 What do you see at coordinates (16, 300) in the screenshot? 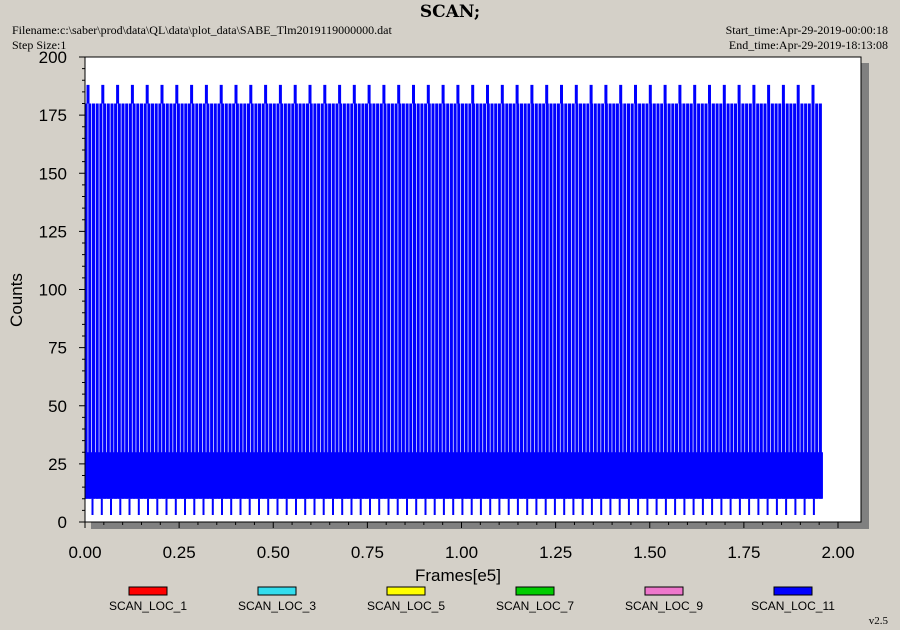
I see `y-axis-label: Counts` at bounding box center [16, 300].